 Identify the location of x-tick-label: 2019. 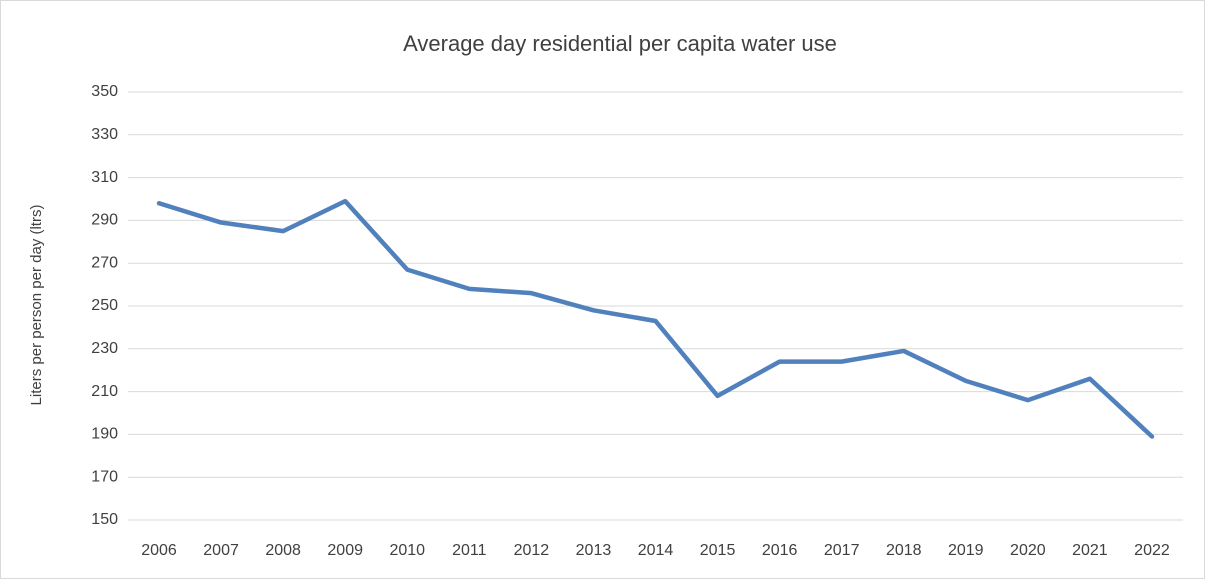
(966, 550).